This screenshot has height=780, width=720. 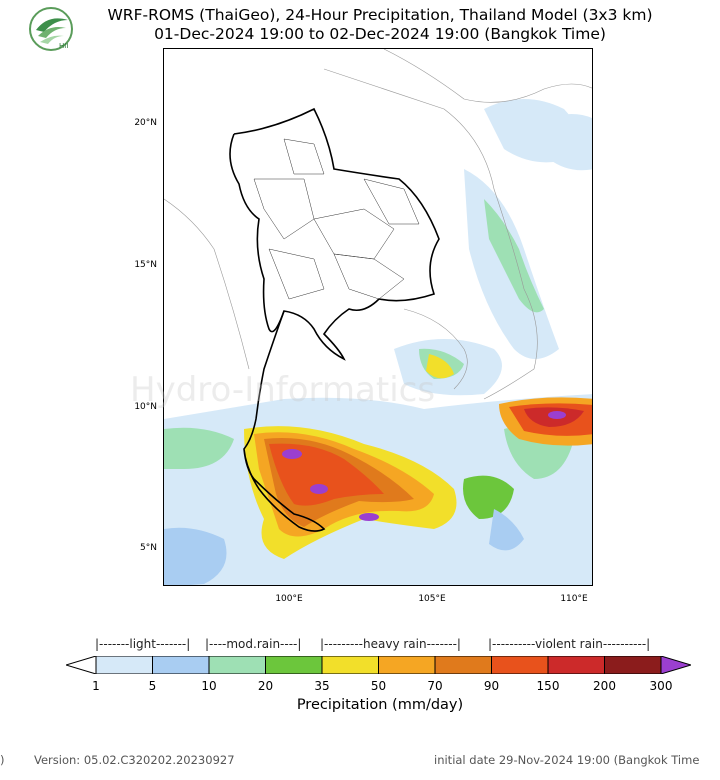 I want to click on colorbar-min-arrow, so click(x=81, y=665).